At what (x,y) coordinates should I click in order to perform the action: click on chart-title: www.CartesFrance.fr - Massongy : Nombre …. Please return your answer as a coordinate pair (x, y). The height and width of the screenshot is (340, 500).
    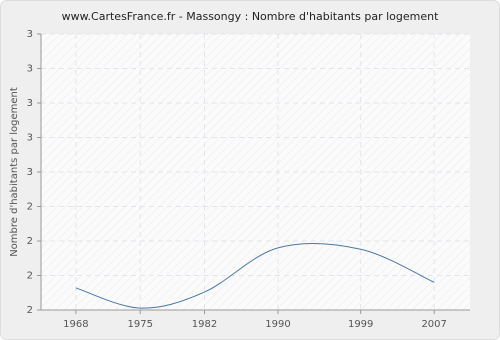
    Looking at the image, I should click on (251, 16).